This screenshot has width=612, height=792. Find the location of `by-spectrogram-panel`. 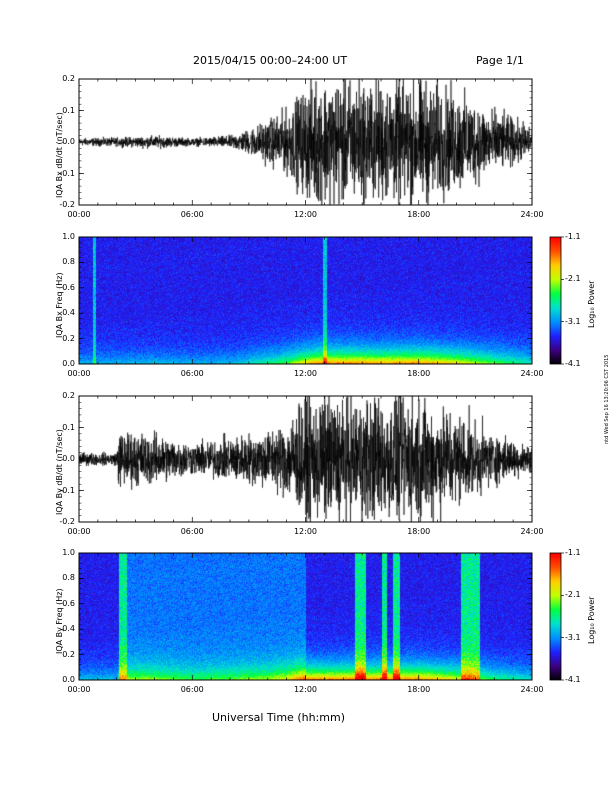

by-spectrogram-panel is located at coordinates (305, 616).